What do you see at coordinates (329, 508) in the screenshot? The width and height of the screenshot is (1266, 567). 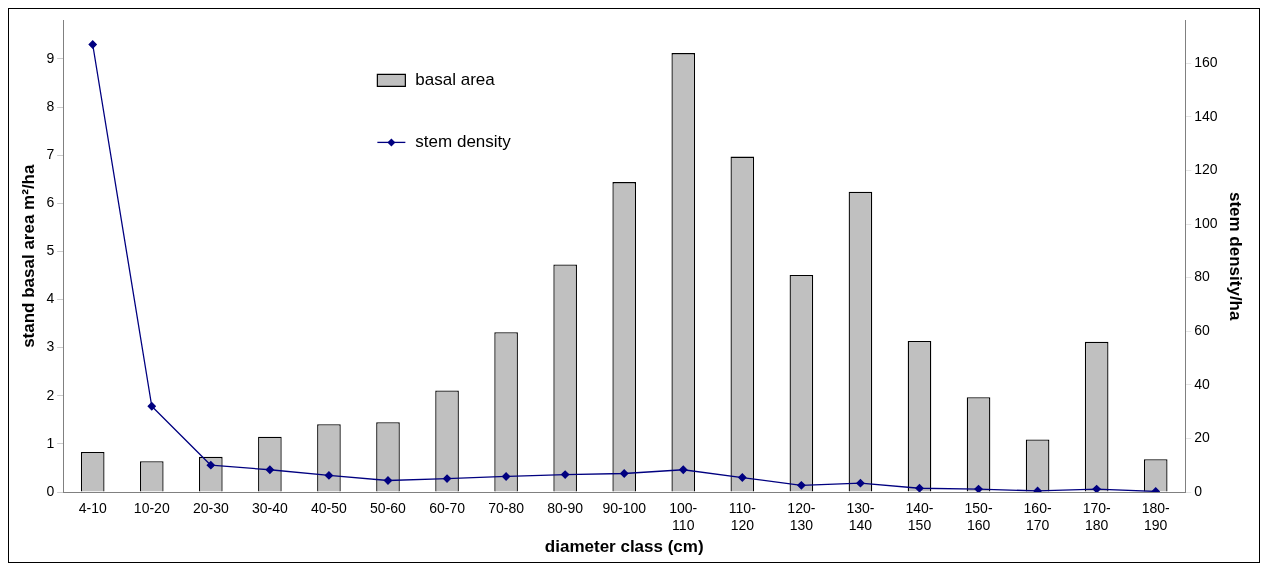 I see `x-tick-label: 40-50` at bounding box center [329, 508].